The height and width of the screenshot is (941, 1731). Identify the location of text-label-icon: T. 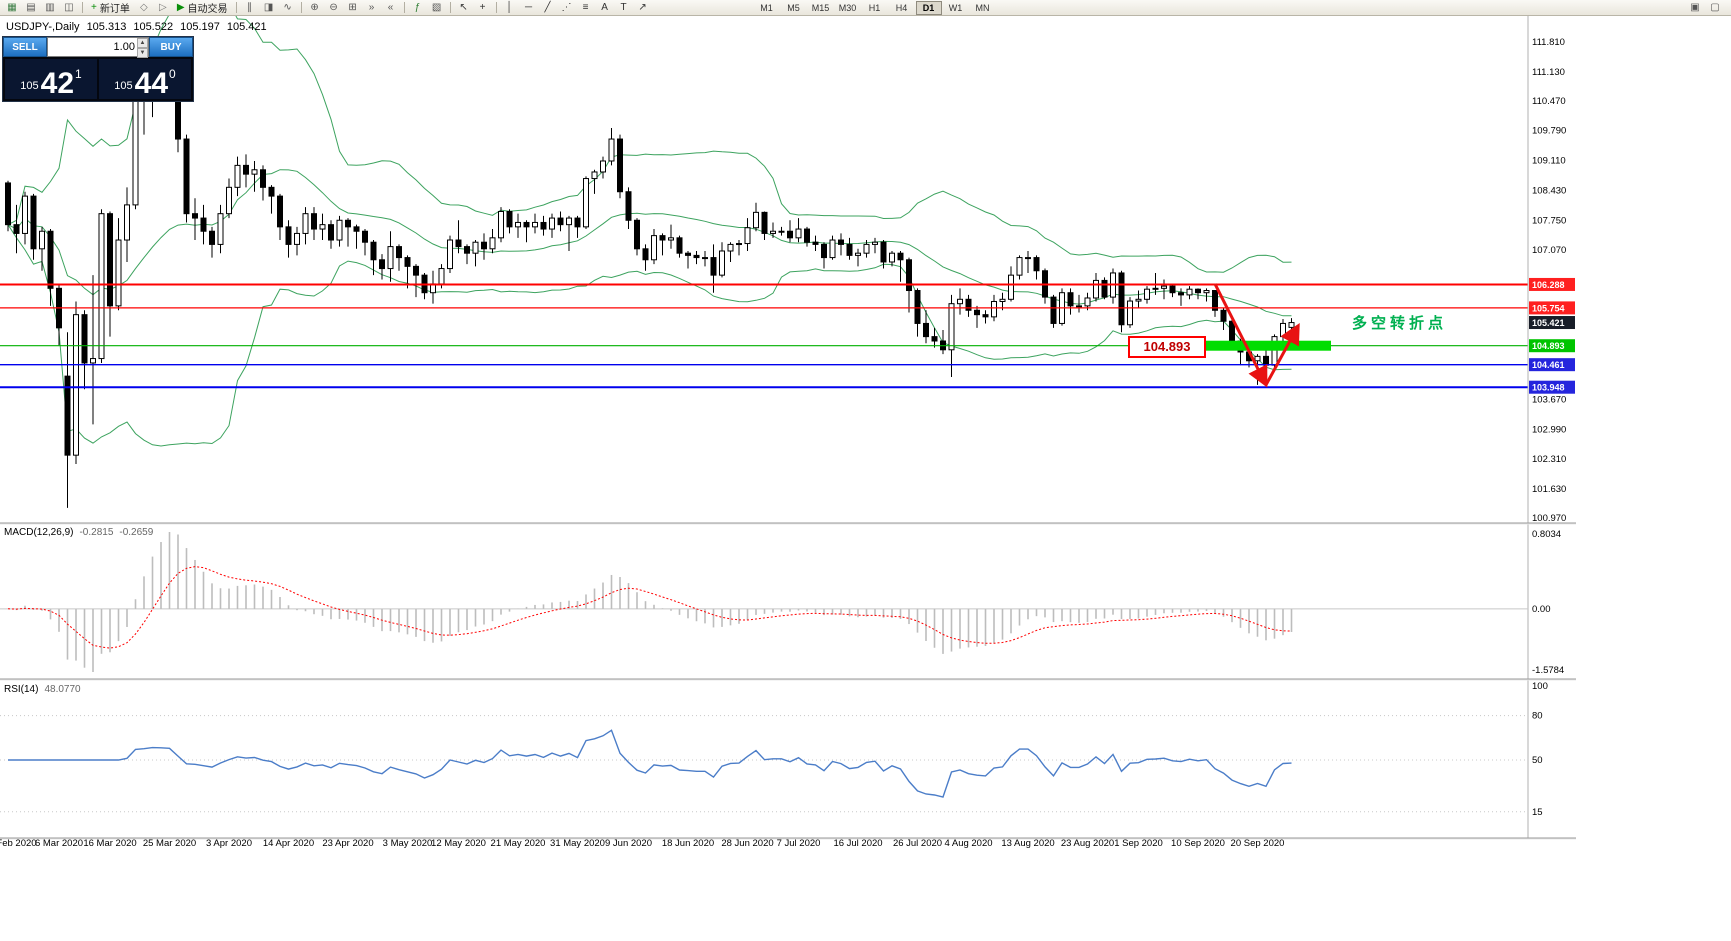
(623, 7).